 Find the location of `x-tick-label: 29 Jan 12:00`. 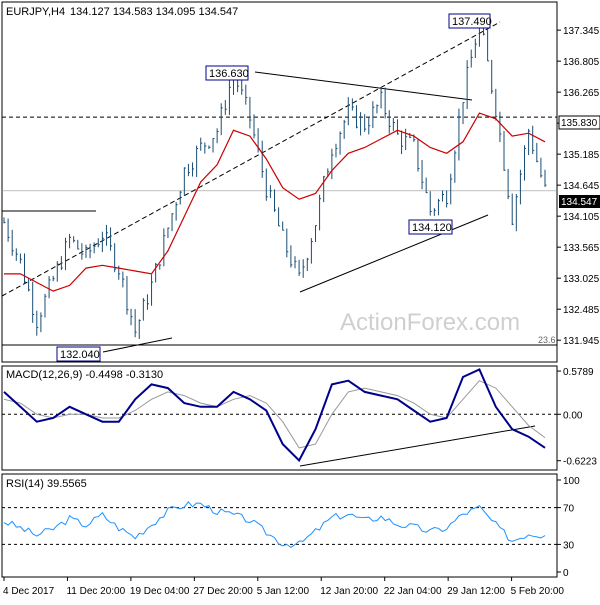

x-tick-label: 29 Jan 12:00 is located at coordinates (476, 591).